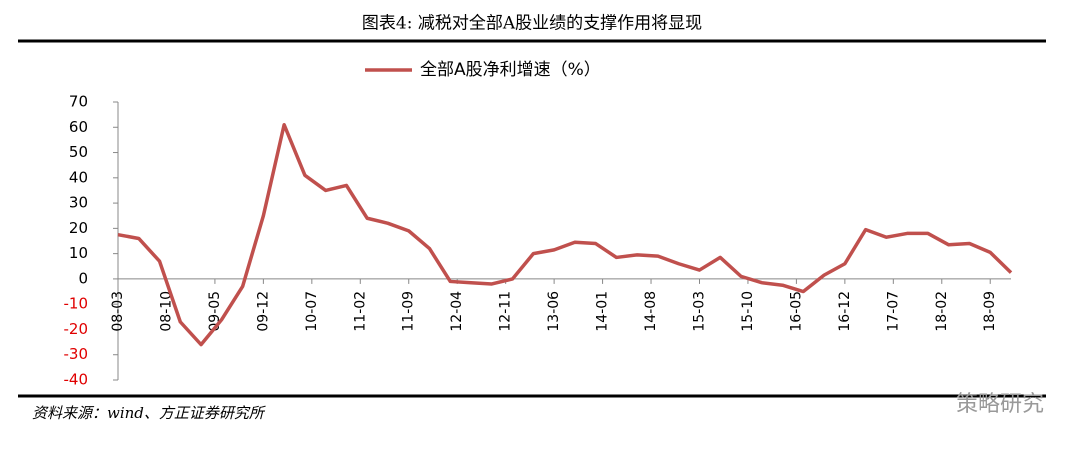  I want to click on y-tick-label: 30, so click(78, 203).